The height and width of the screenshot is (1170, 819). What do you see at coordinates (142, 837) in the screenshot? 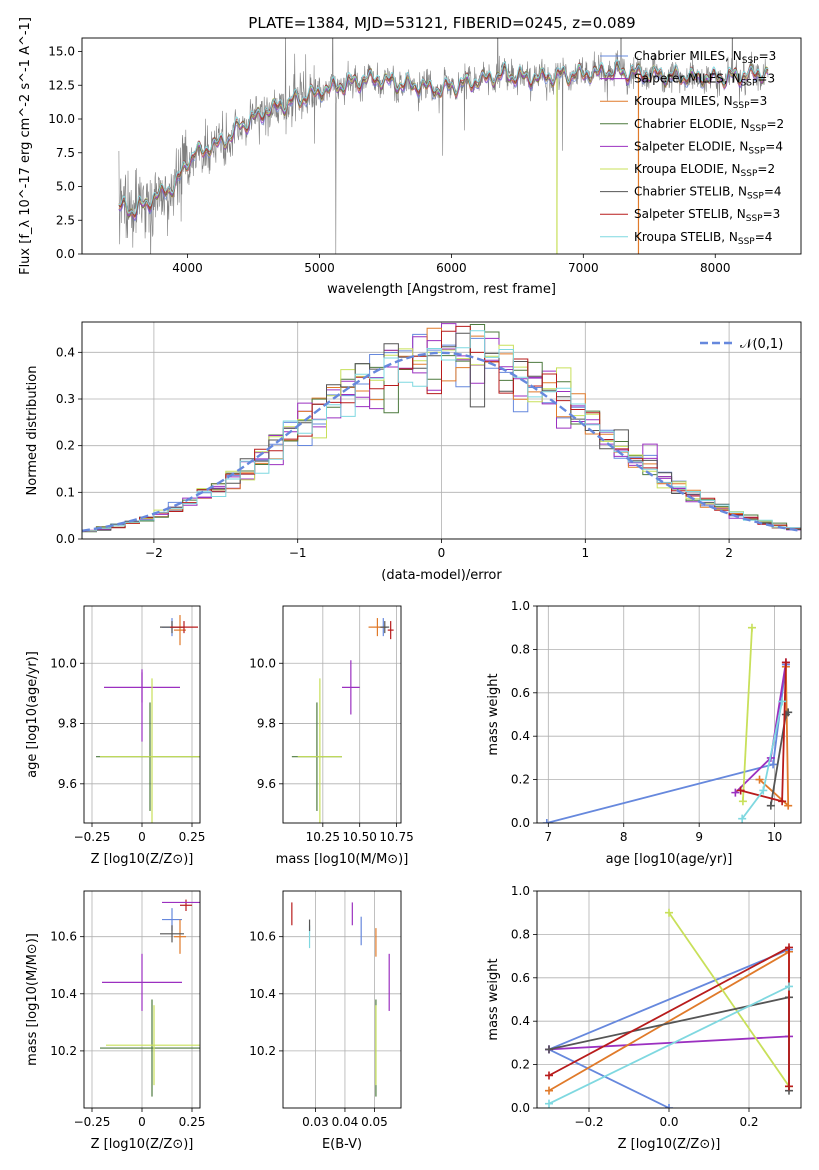
I see `x-tick-label: 0` at bounding box center [142, 837].